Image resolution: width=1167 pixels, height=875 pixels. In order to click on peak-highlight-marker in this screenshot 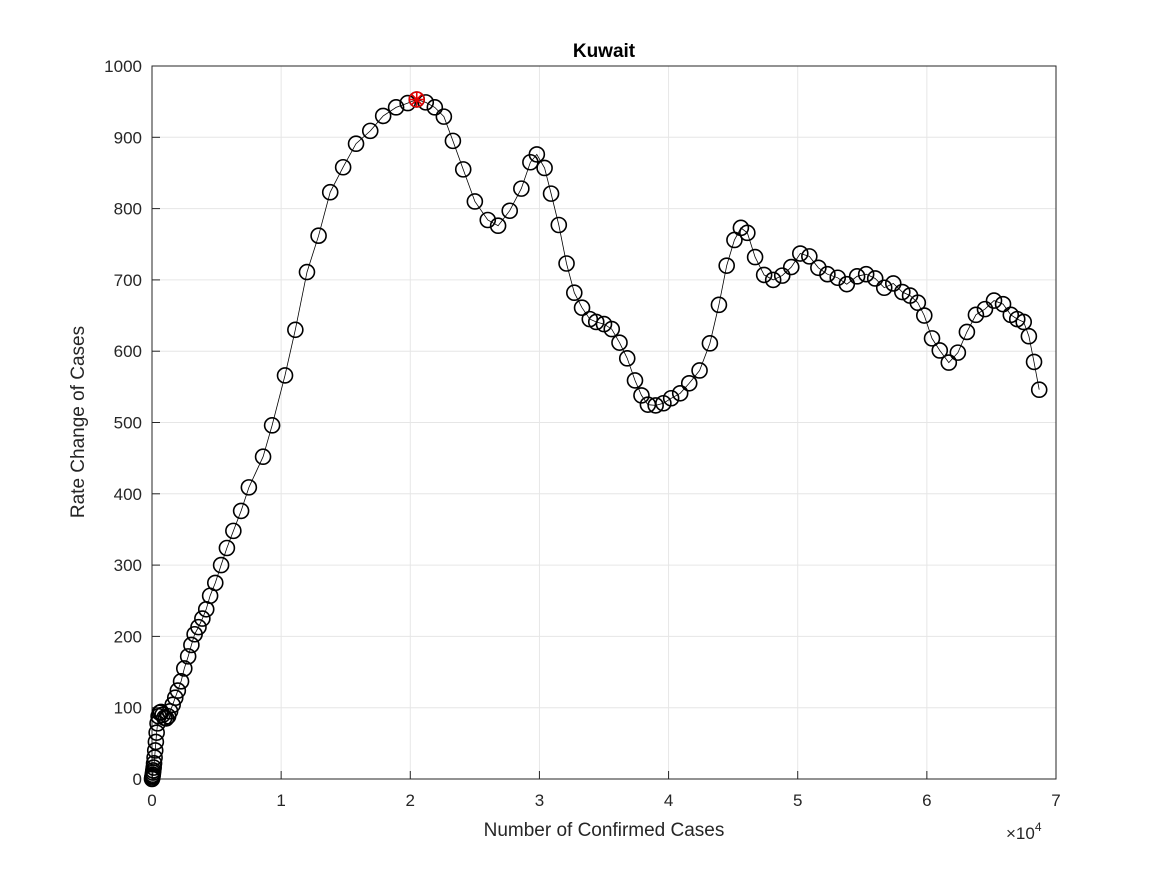, I will do `click(416, 99)`.